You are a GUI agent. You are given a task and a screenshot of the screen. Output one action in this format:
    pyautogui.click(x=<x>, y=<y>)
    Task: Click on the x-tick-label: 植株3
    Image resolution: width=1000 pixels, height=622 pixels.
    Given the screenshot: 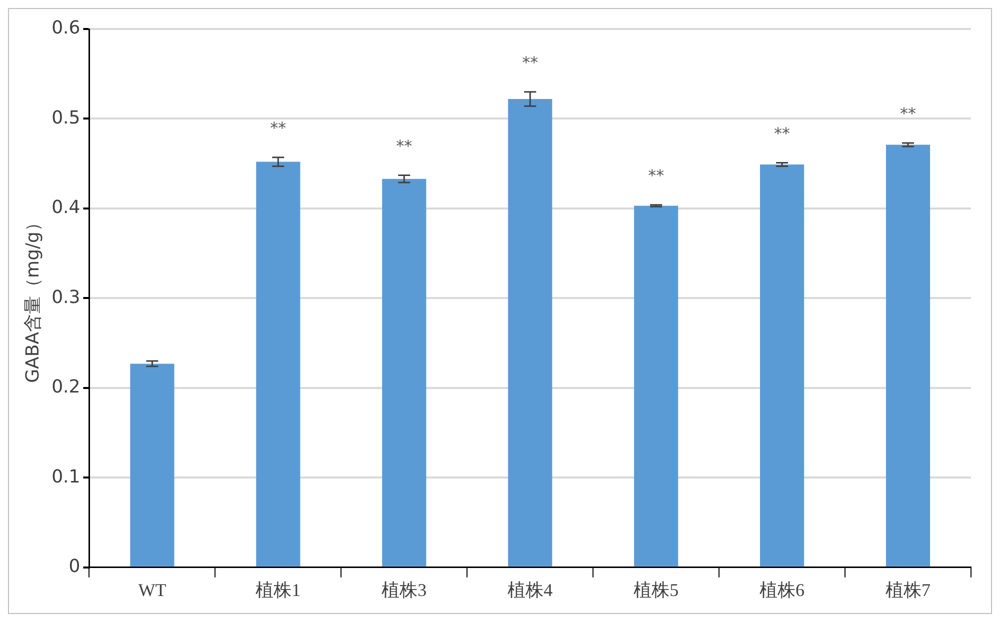 What is the action you would take?
    pyautogui.click(x=404, y=590)
    